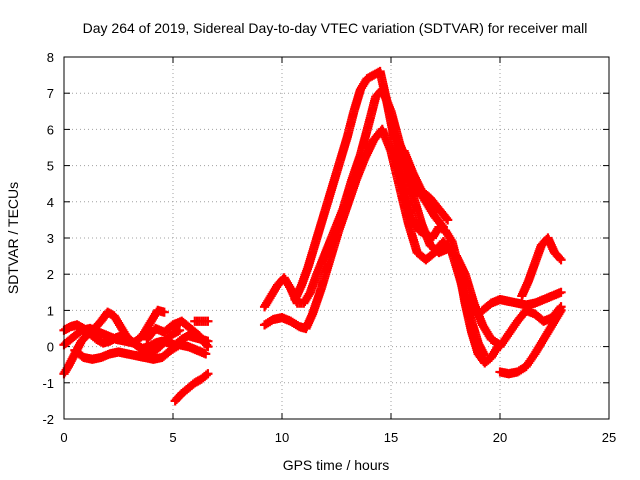 The width and height of the screenshot is (640, 480). What do you see at coordinates (50, 274) in the screenshot?
I see `y-tick-label: 2` at bounding box center [50, 274].